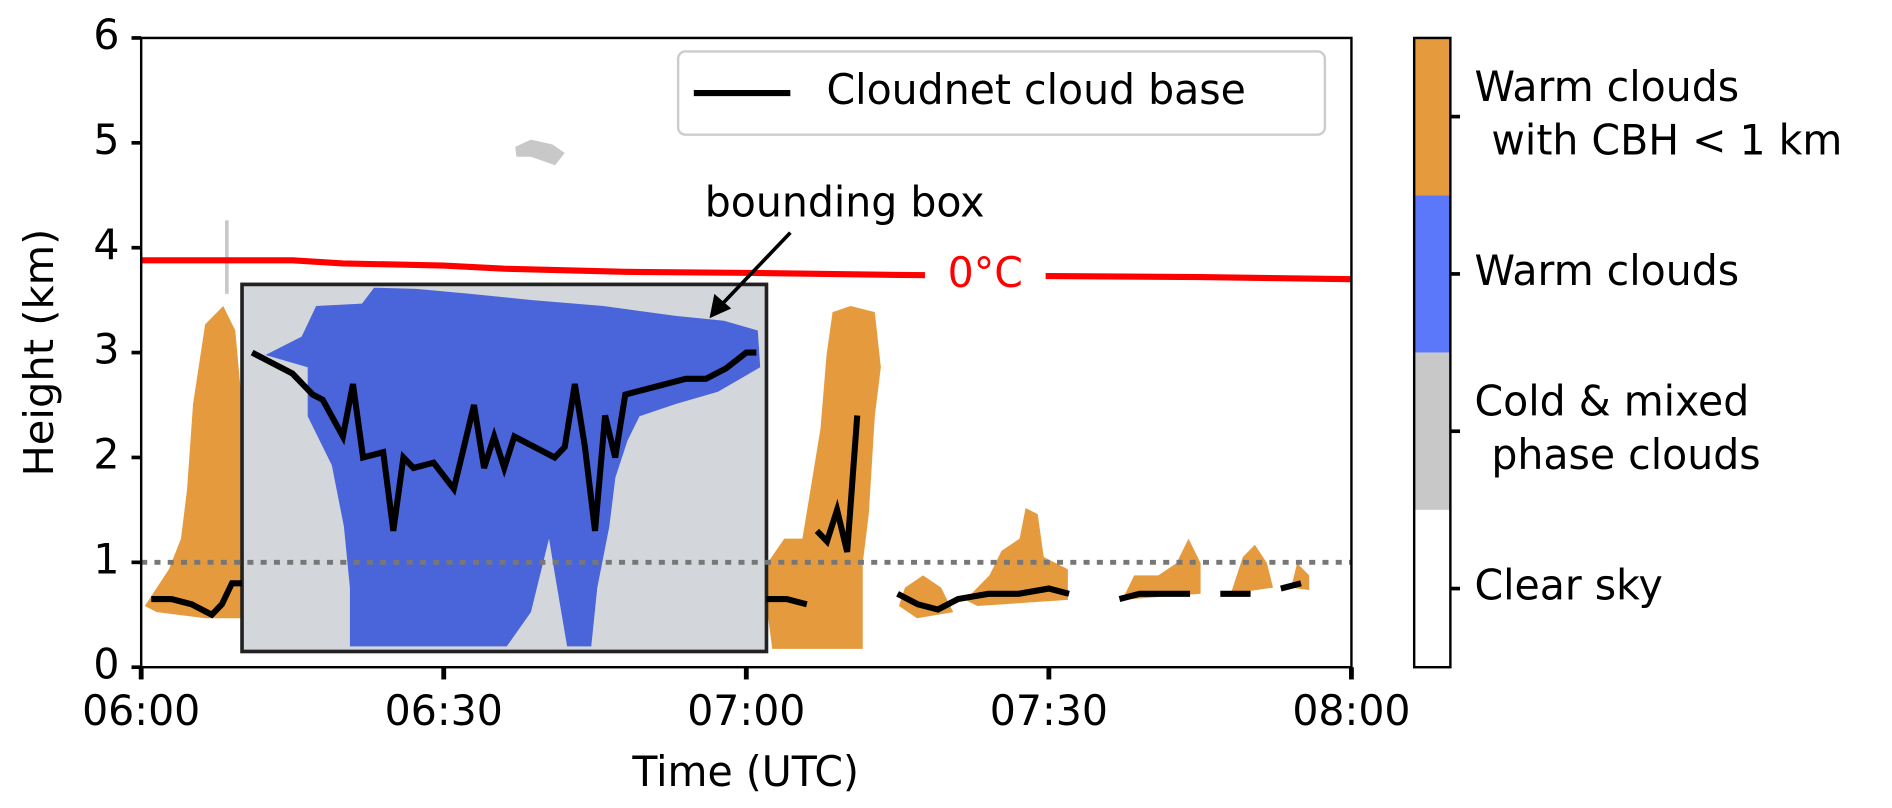 The image size is (1892, 808). What do you see at coordinates (746, 711) in the screenshot?
I see `x-tick-label: 07:00` at bounding box center [746, 711].